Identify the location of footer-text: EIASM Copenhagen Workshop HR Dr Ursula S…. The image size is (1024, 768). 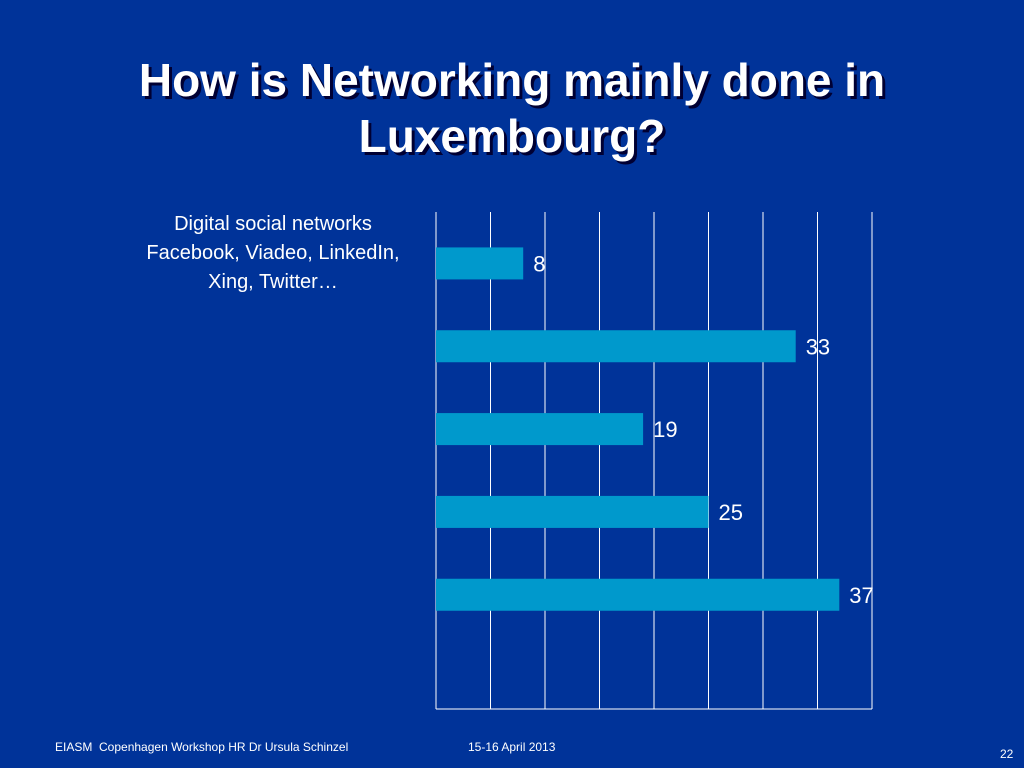
(202, 747).